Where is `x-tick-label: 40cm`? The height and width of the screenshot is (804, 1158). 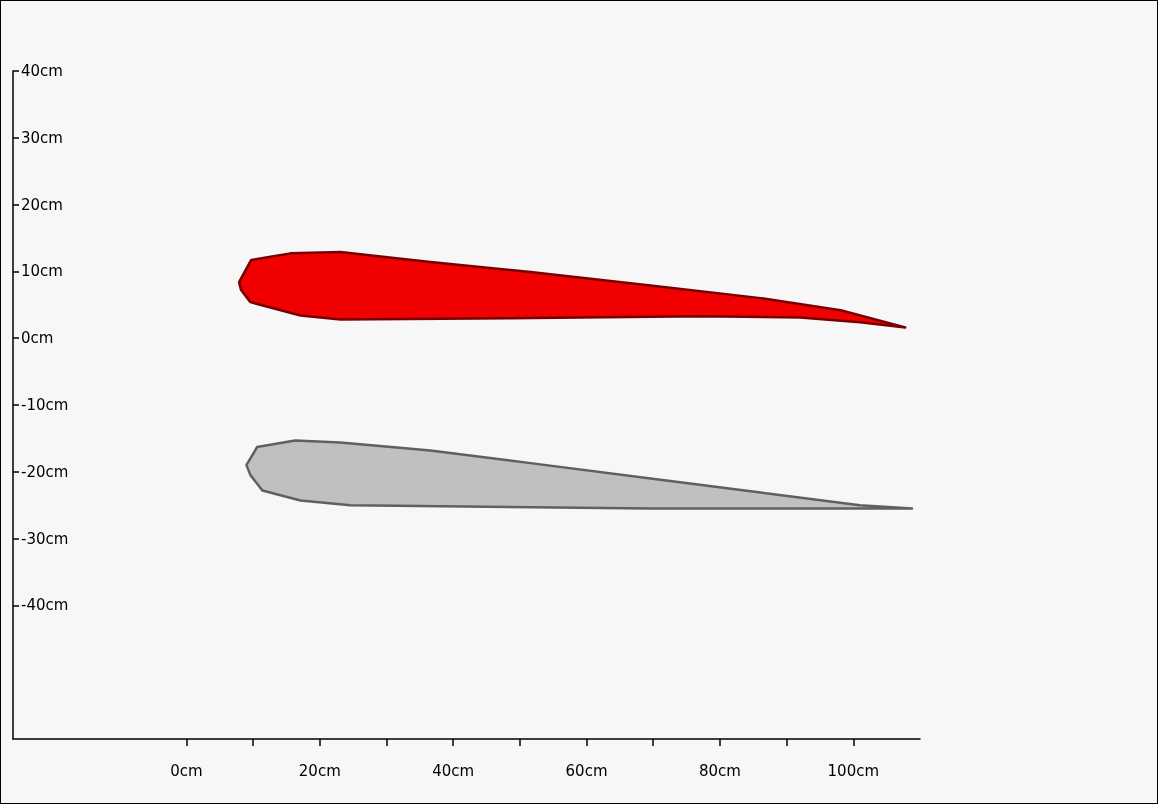 x-tick-label: 40cm is located at coordinates (453, 770).